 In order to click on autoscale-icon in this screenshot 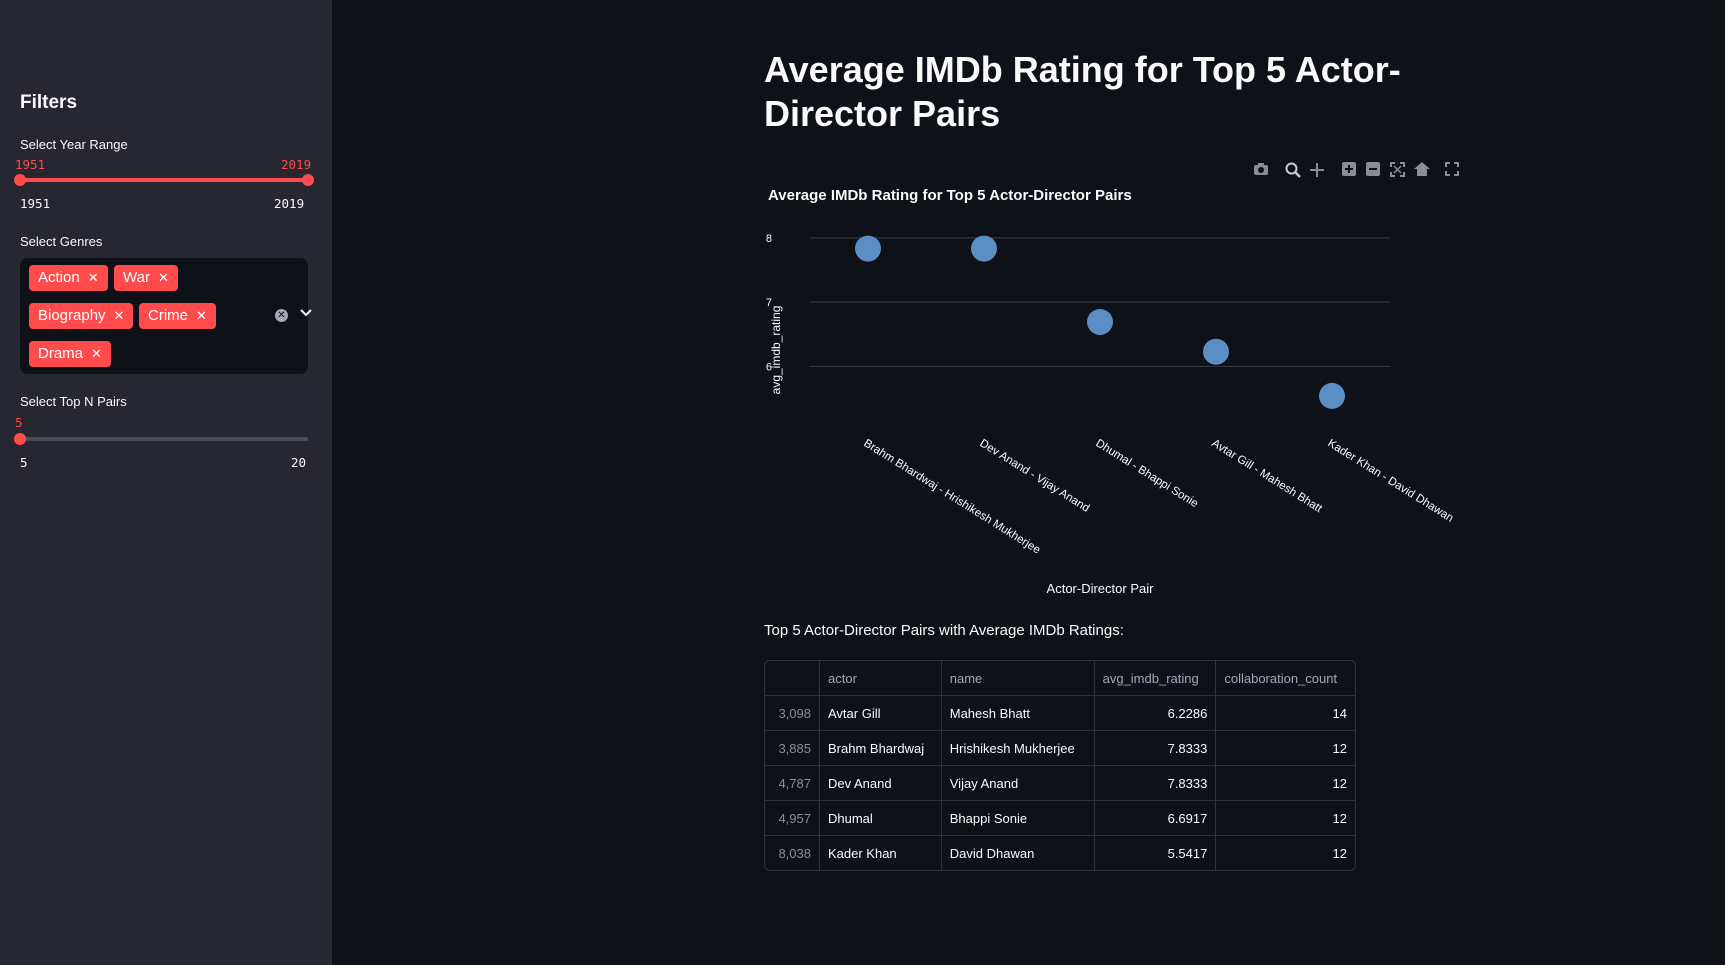, I will do `click(1397, 171)`.